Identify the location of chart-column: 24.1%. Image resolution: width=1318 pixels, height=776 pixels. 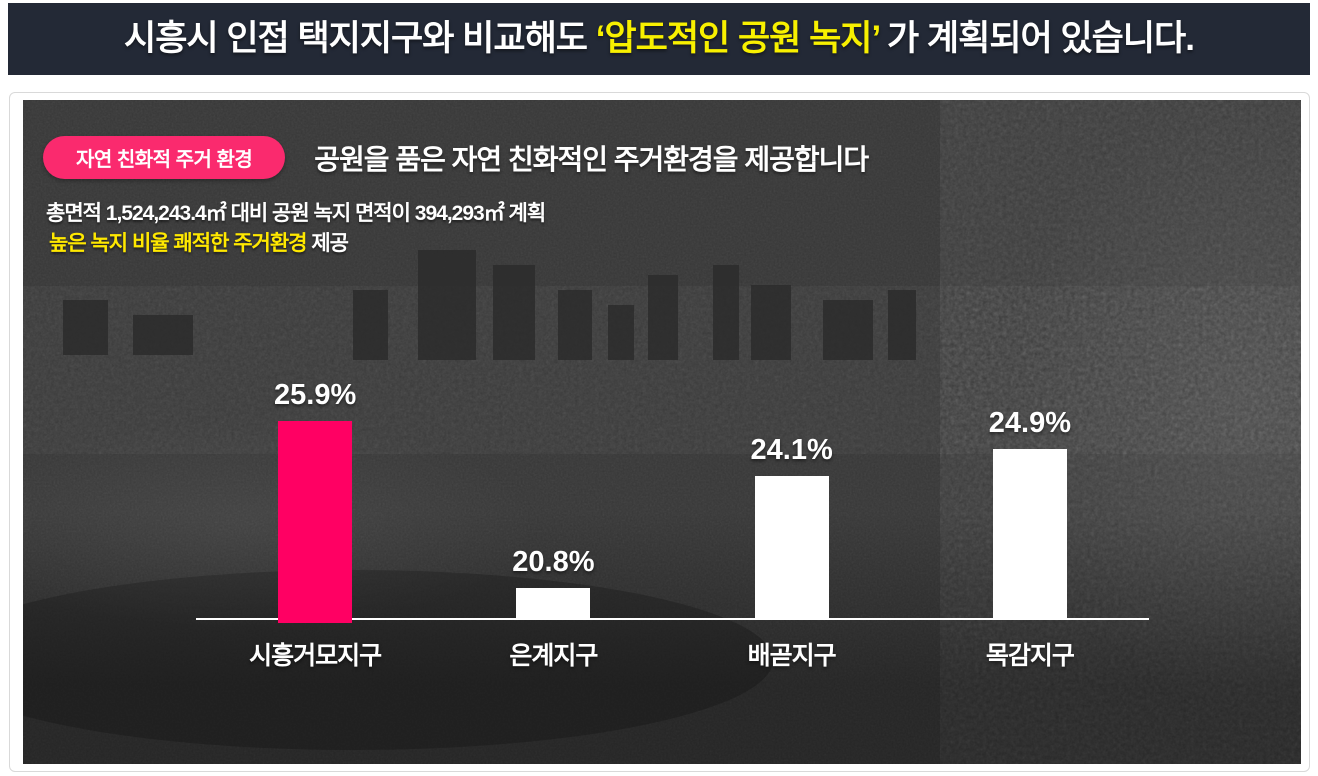
(792, 526).